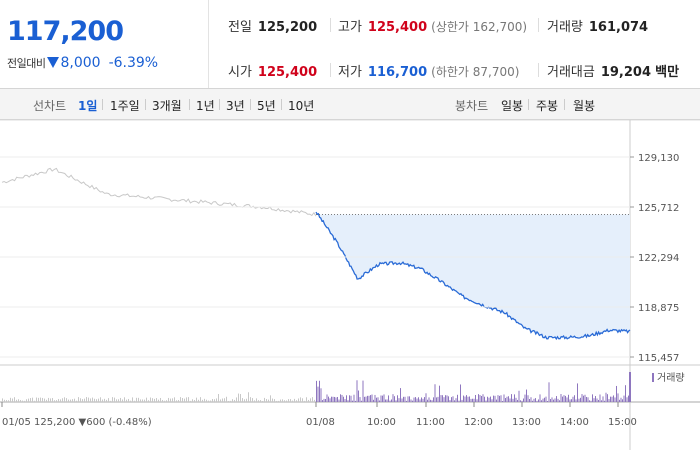 Image resolution: width=700 pixels, height=450 pixels. What do you see at coordinates (125, 106) in the screenshot?
I see `tab-1week: 1주일` at bounding box center [125, 106].